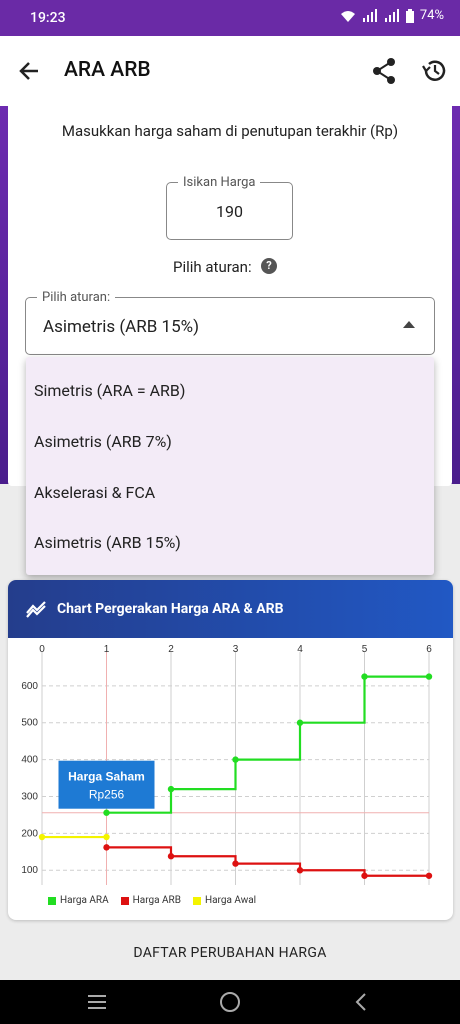 The width and height of the screenshot is (460, 1024). What do you see at coordinates (170, 609) in the screenshot?
I see `chart-title: Chart Pergerakan Harga ARA & ARB` at bounding box center [170, 609].